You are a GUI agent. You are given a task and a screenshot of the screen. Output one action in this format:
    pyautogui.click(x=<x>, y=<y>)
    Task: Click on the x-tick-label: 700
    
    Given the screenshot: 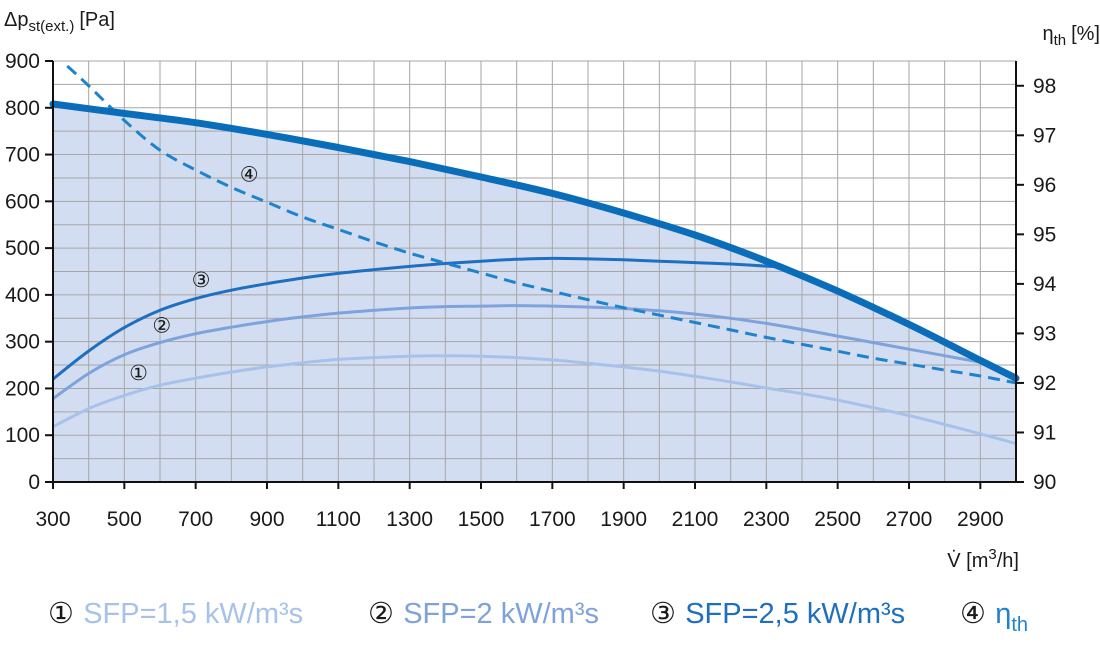 What is the action you would take?
    pyautogui.click(x=195, y=519)
    